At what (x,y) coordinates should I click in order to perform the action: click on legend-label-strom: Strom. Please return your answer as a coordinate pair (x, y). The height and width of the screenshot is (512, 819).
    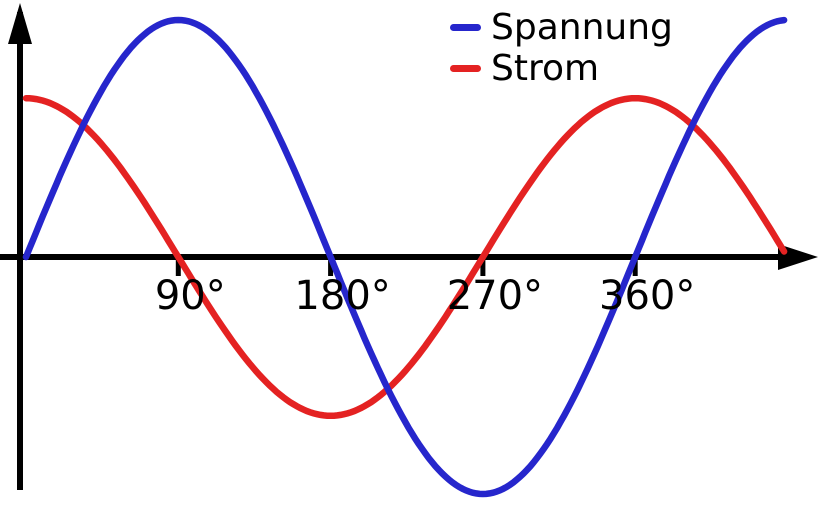
    Looking at the image, I should click on (545, 68).